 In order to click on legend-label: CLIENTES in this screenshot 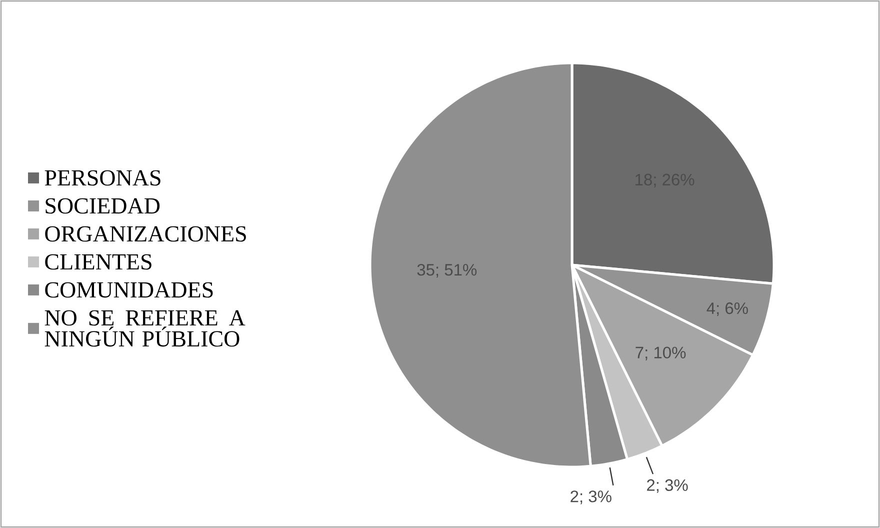, I will do `click(98, 262)`.